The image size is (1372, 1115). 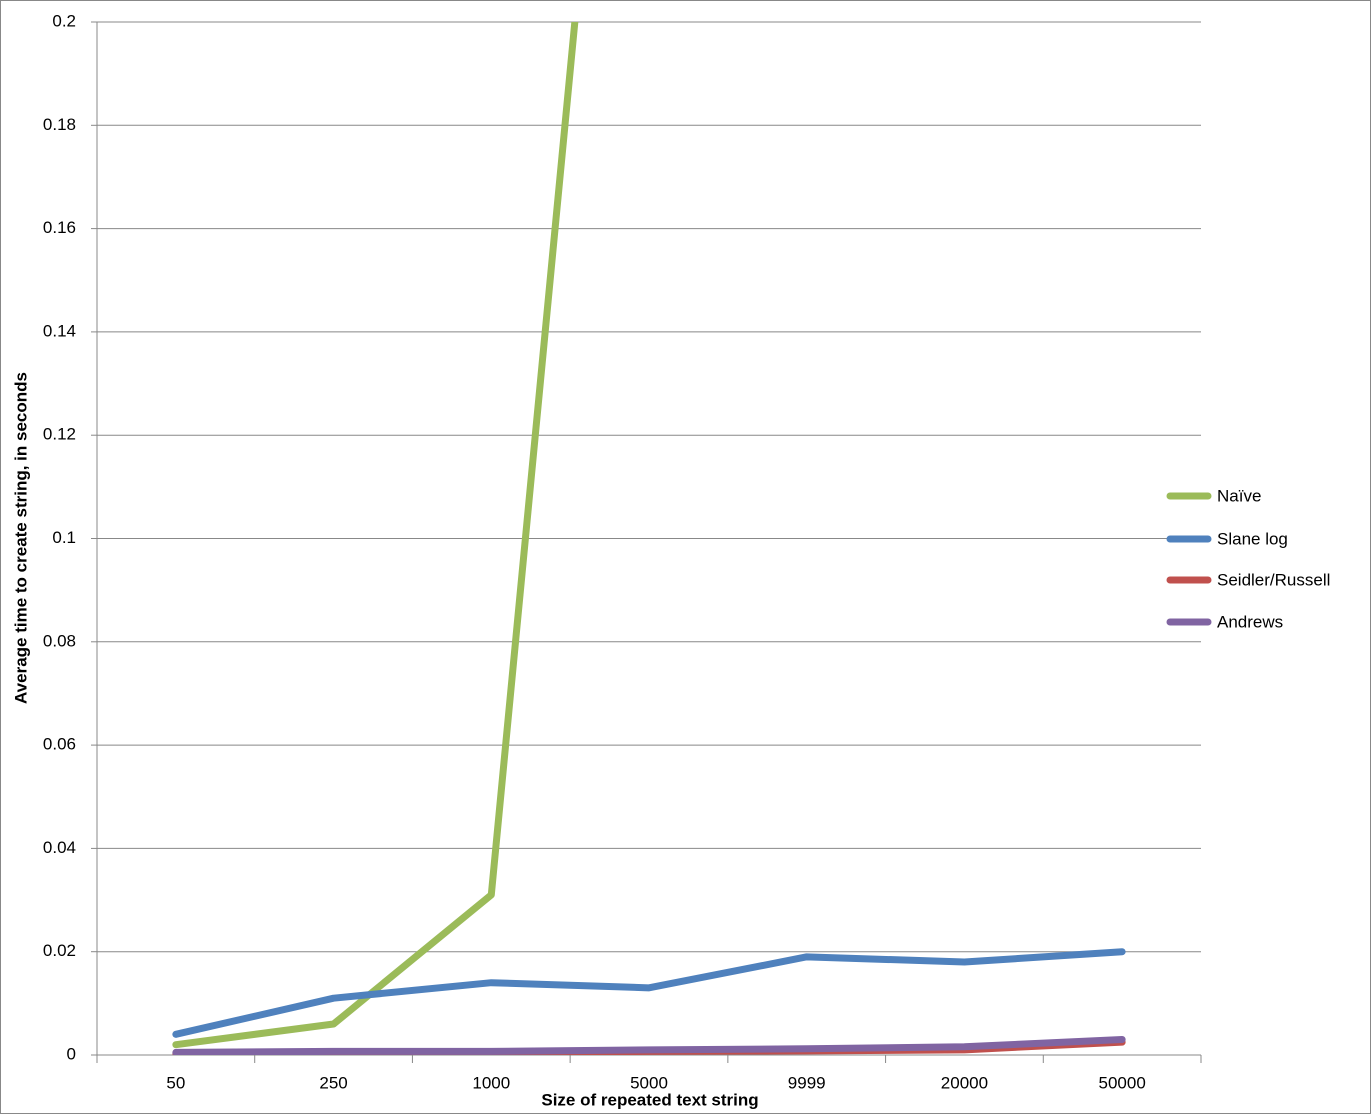 What do you see at coordinates (333, 1082) in the screenshot?
I see `x-tick-label: 250` at bounding box center [333, 1082].